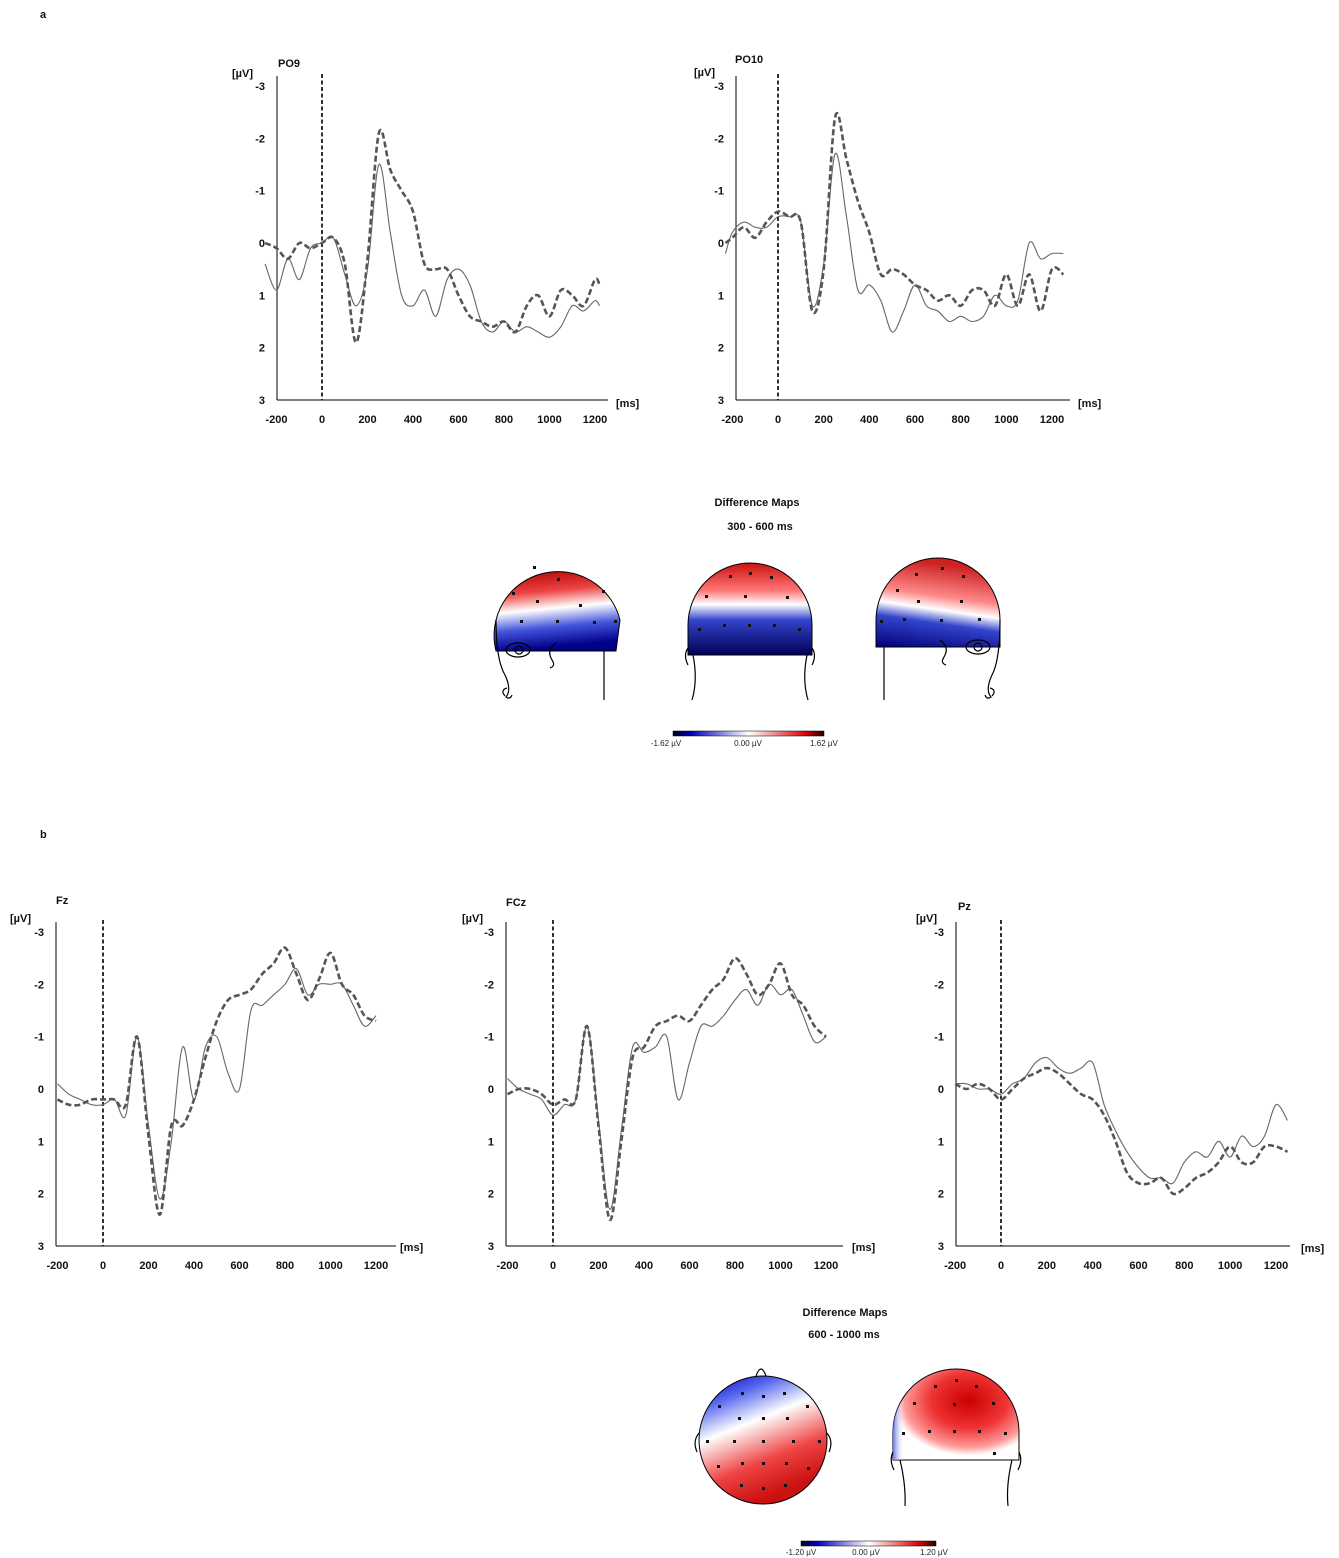 This screenshot has height=1558, width=1339. What do you see at coordinates (858, 1432) in the screenshot?
I see `difference-maps-b: Difference Maps 600 - 1000 ms` at bounding box center [858, 1432].